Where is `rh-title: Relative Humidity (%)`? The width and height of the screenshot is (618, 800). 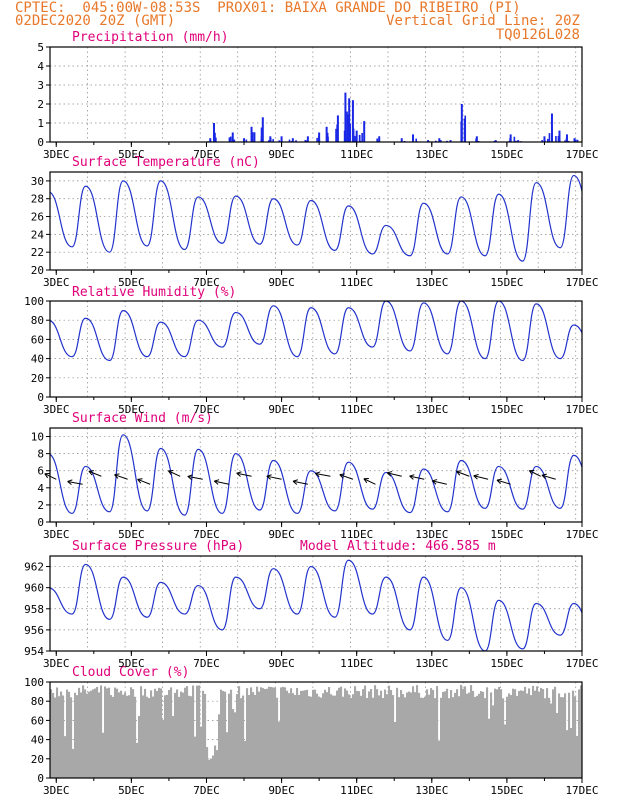
rh-title: Relative Humidity (%) is located at coordinates (154, 292).